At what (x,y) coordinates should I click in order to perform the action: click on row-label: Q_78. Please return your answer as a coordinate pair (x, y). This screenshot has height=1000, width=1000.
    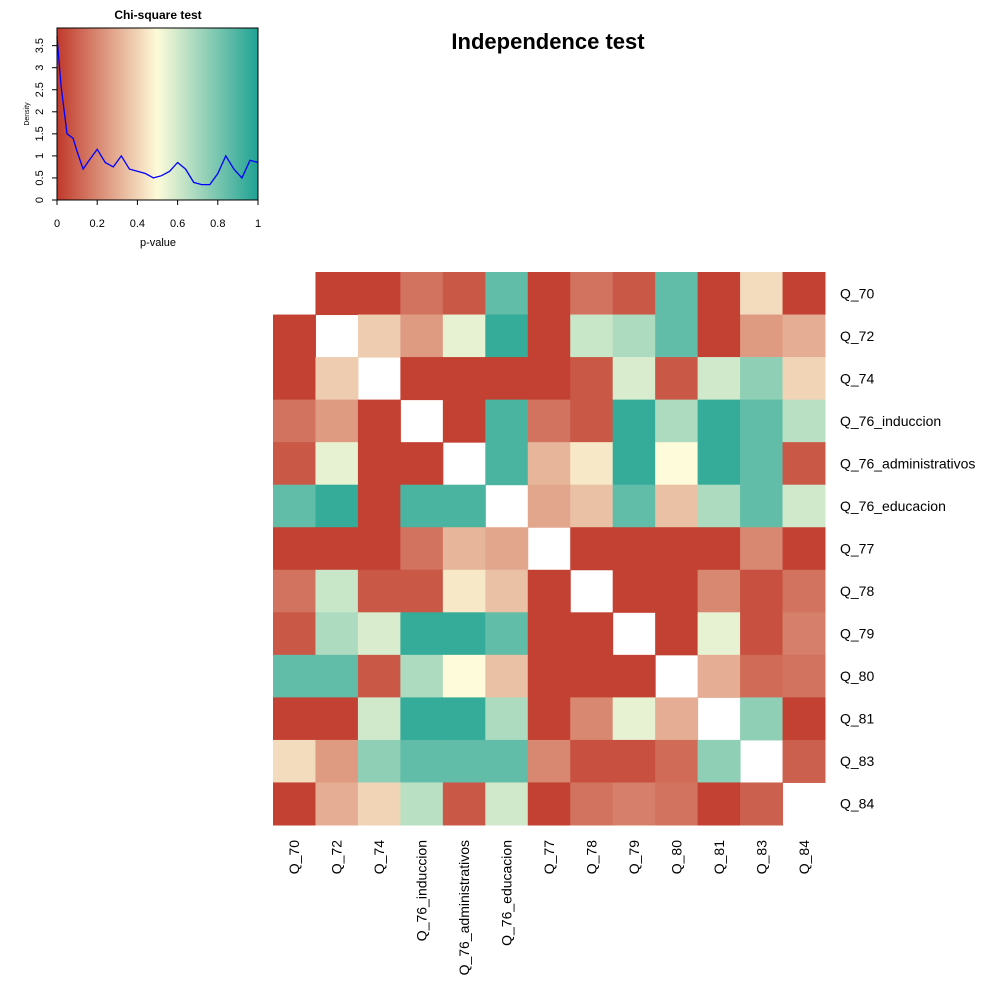
    Looking at the image, I should click on (857, 591).